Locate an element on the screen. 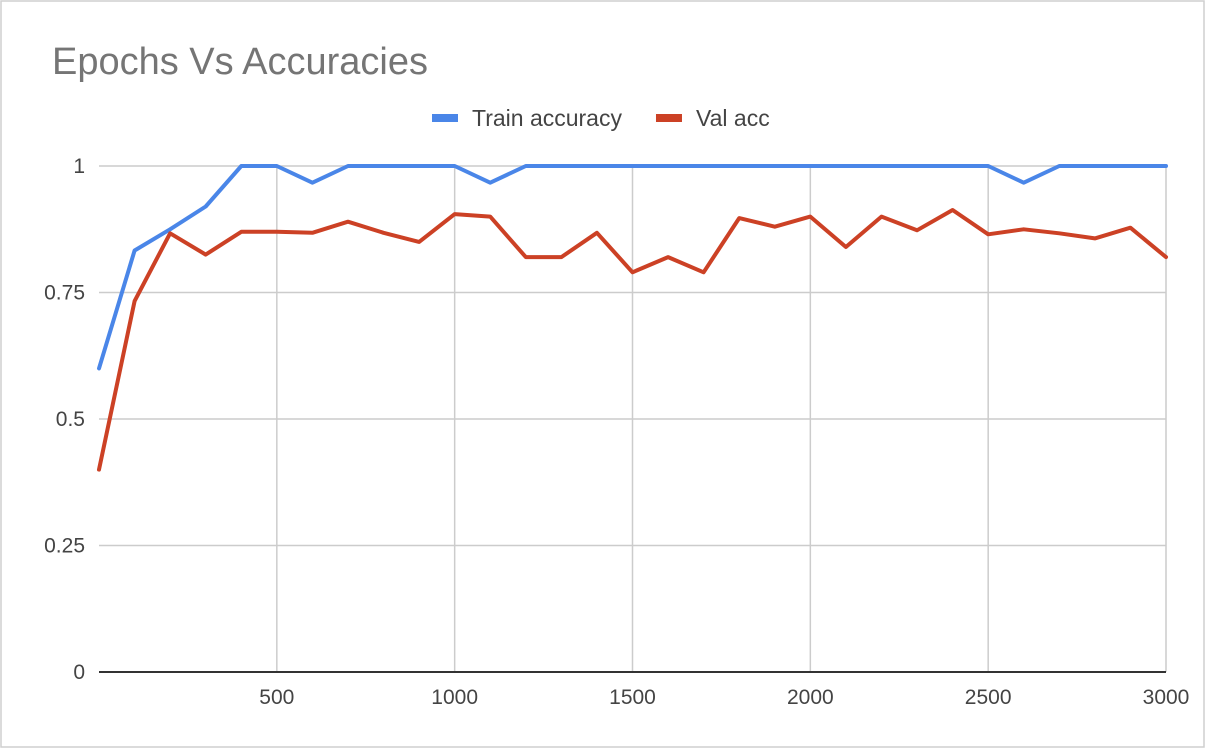  legend: Train accuracy Val acc is located at coordinates (601, 118).